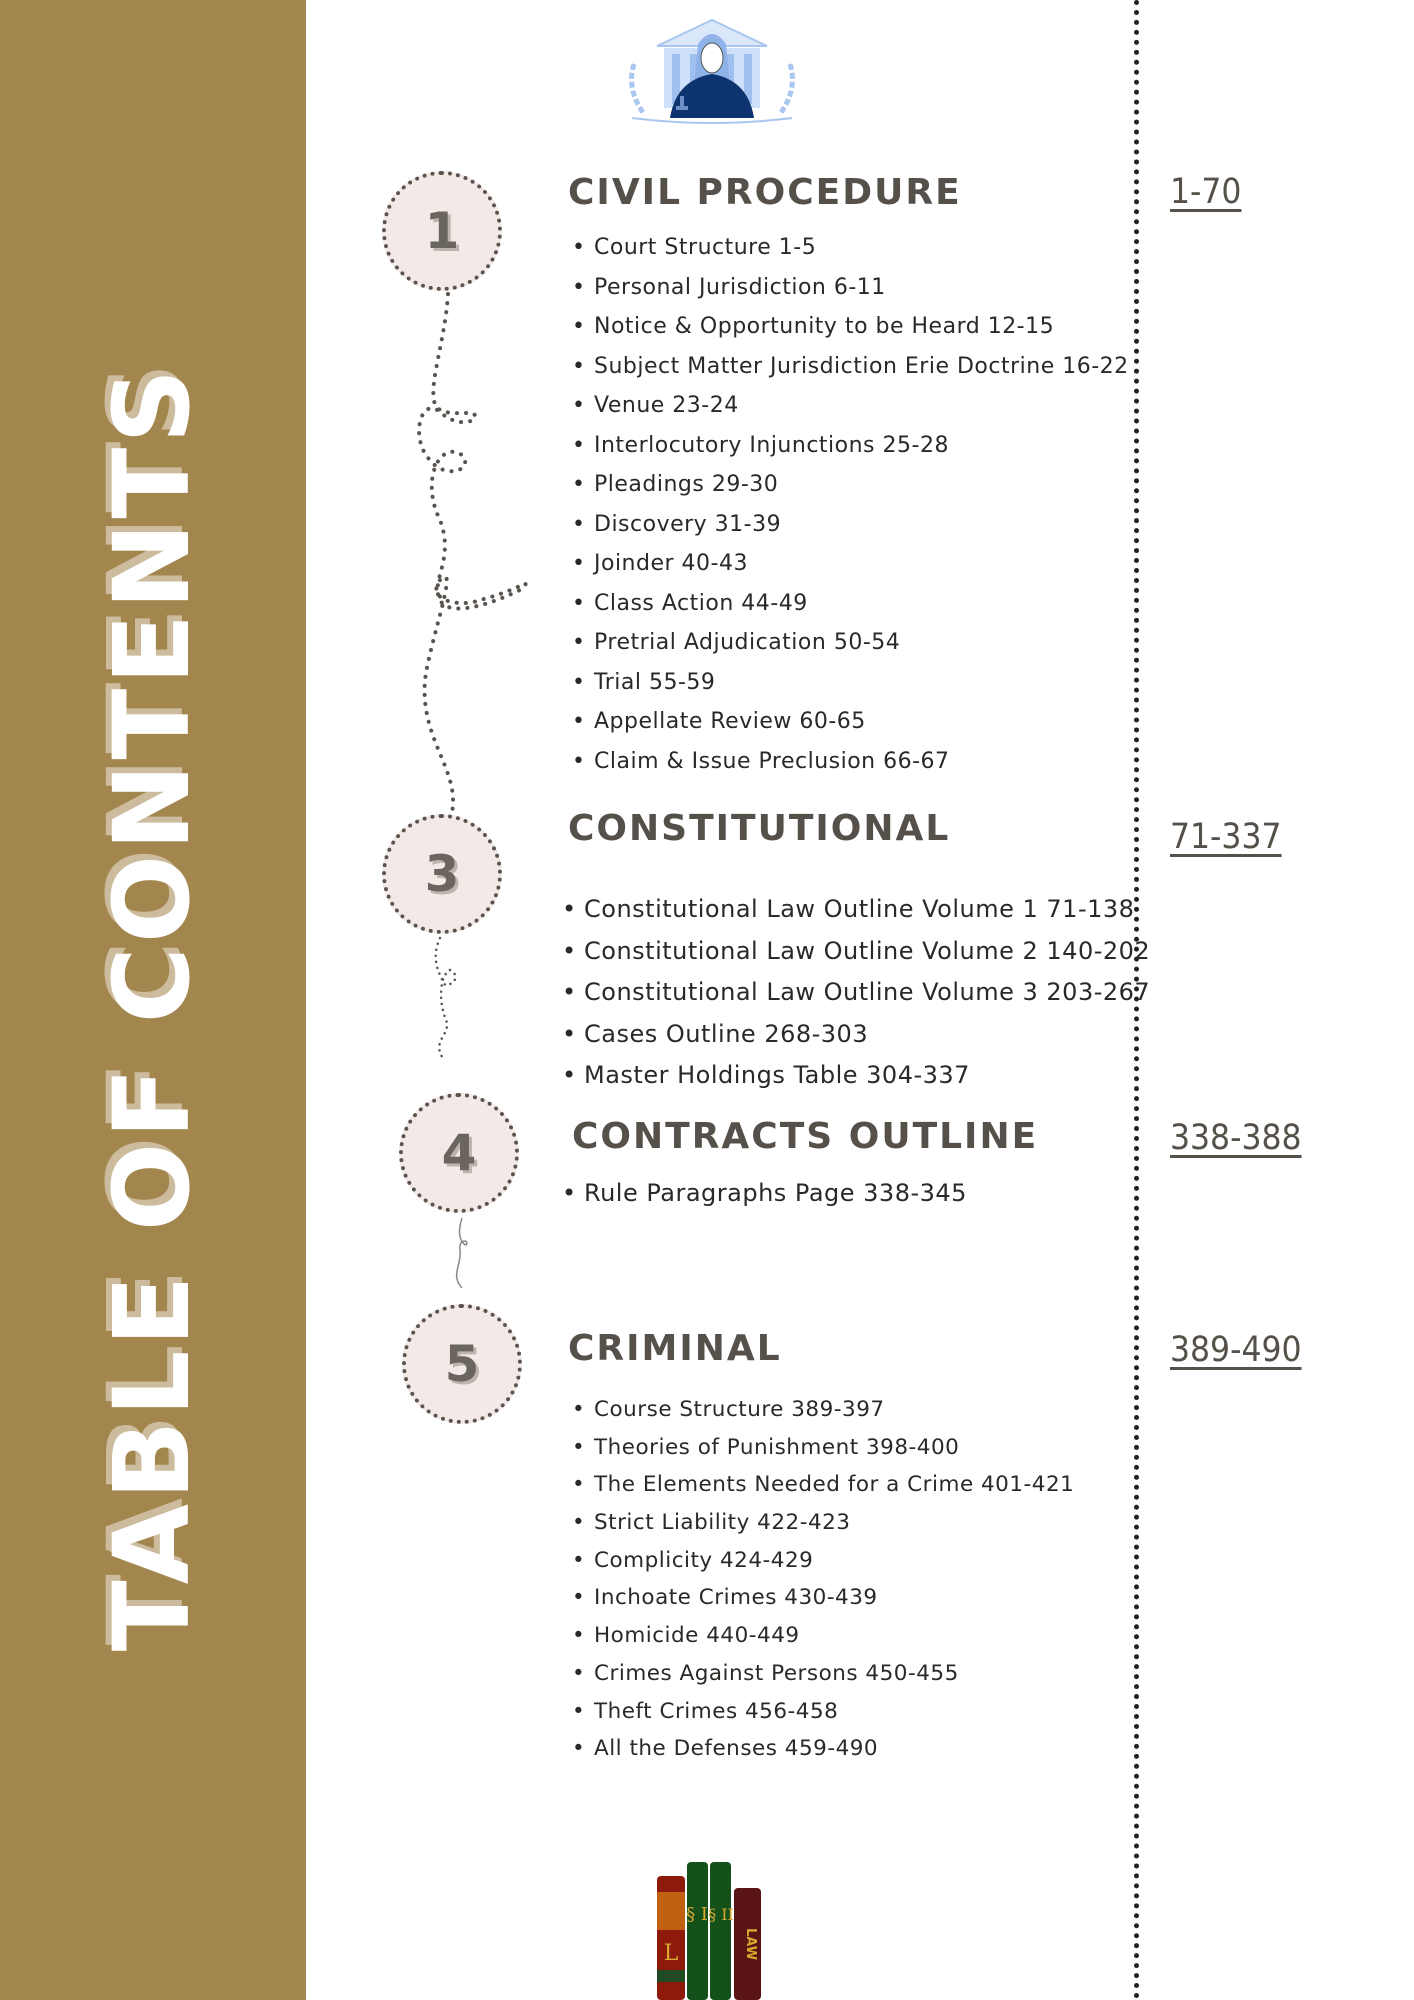  Describe the element at coordinates (850, 525) in the screenshot. I see `list-item: Discovery 31-39` at that location.